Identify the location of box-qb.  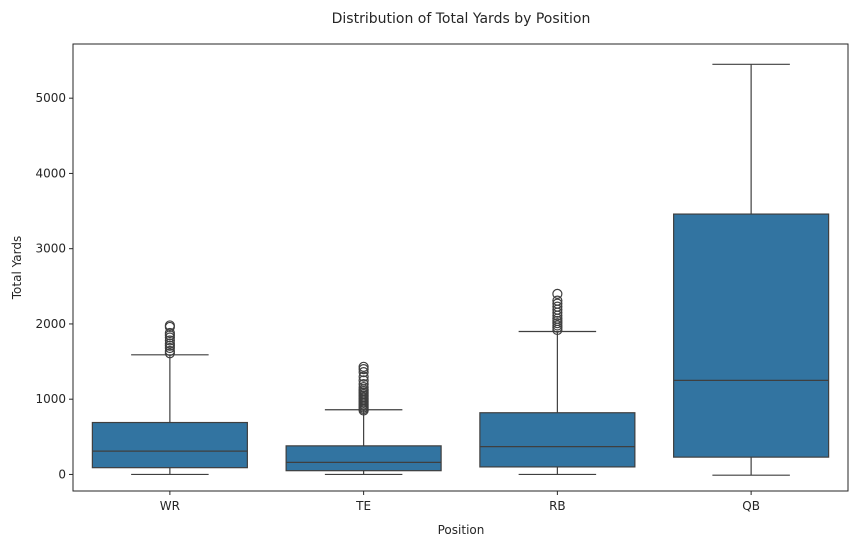
(751, 269).